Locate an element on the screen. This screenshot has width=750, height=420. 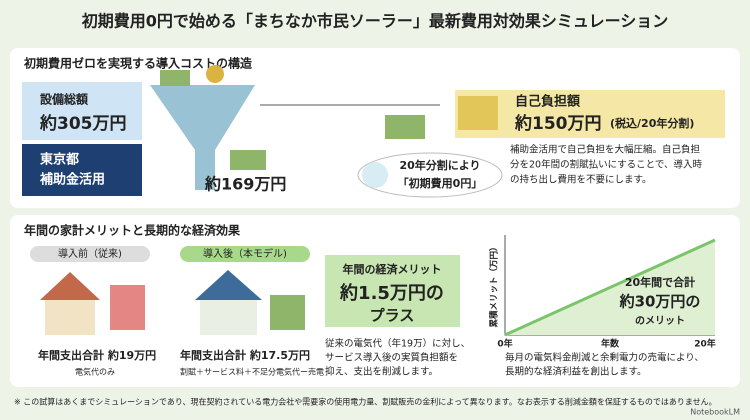
self-pay-box is located at coordinates (590, 114).